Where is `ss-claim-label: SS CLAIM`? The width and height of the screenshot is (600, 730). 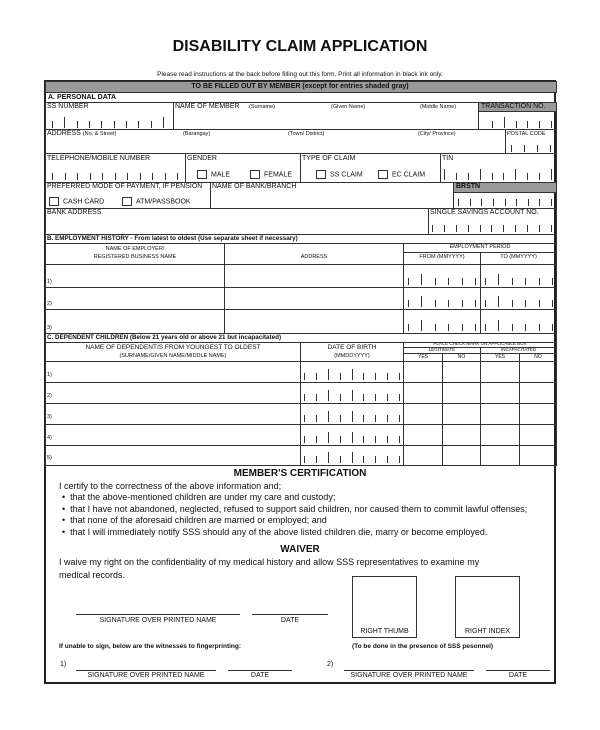 ss-claim-label: SS CLAIM is located at coordinates (346, 175).